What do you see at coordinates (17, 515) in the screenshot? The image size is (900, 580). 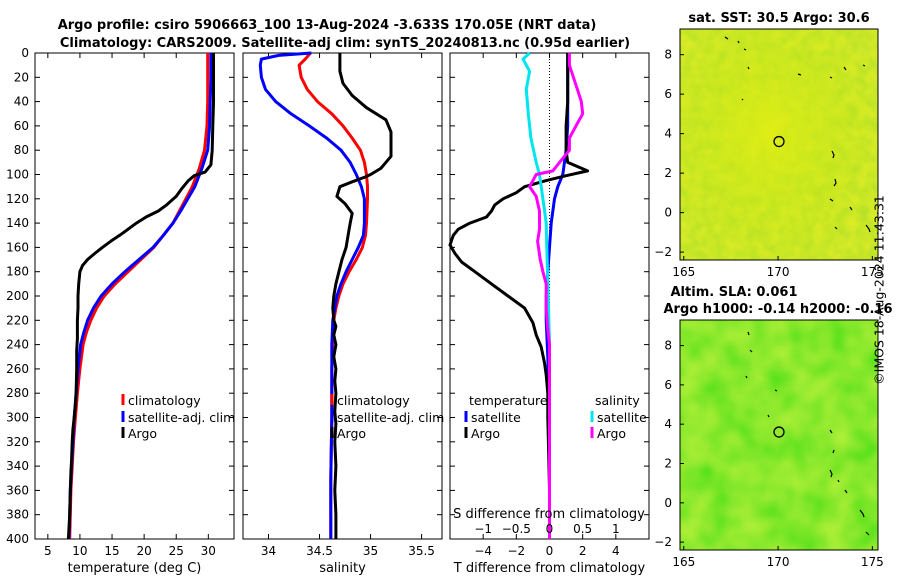 I see `depth-tick-label: 380` at bounding box center [17, 515].